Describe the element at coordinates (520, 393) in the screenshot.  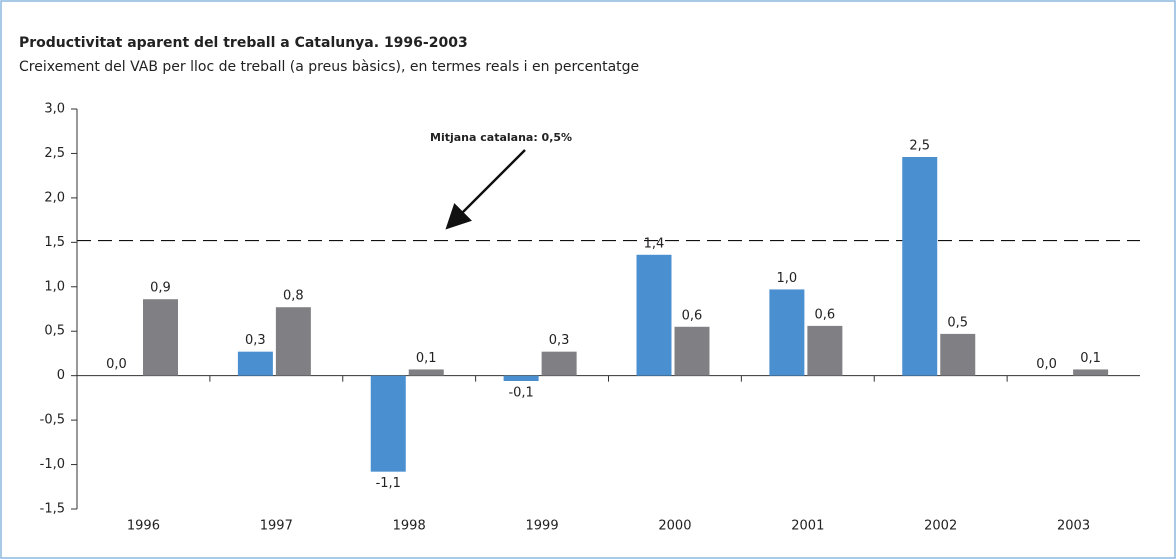
I see `value-label: -0,1` at that location.